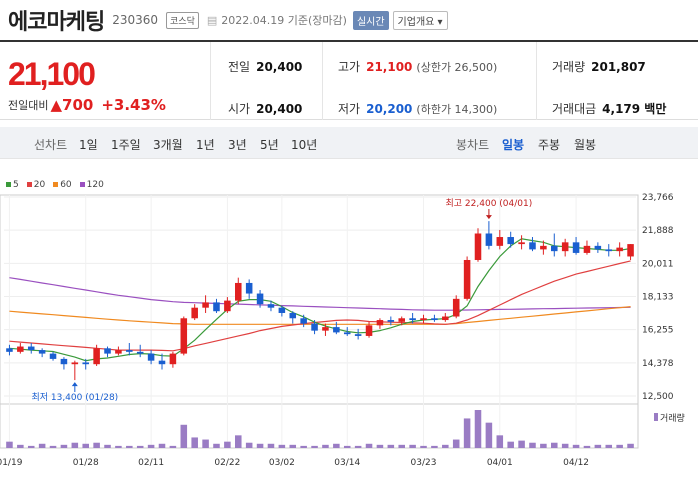  Describe the element at coordinates (88, 145) in the screenshot. I see `tab-1day: 1일` at that location.